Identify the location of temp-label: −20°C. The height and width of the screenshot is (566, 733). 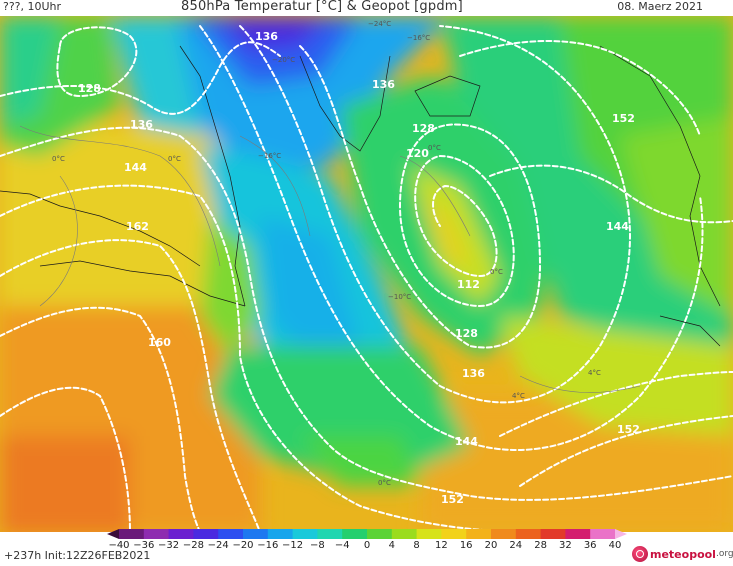
(283, 60).